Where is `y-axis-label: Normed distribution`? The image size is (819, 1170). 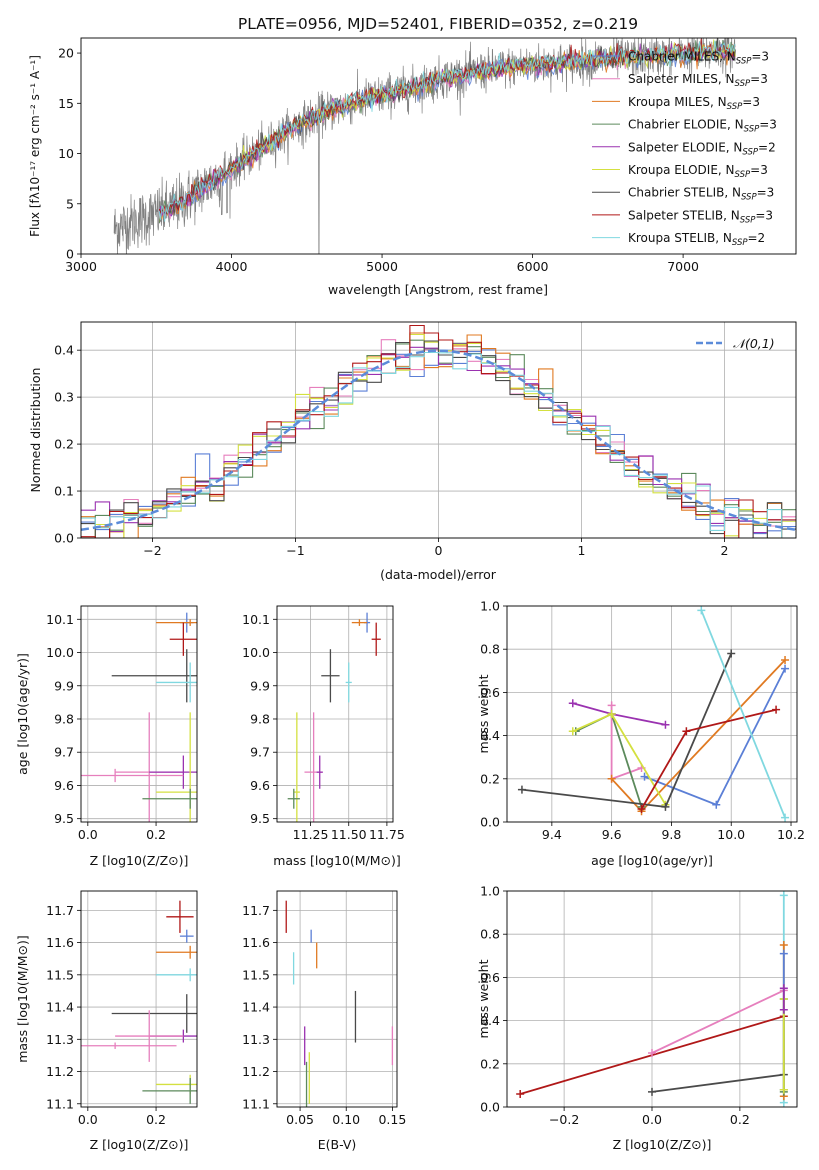 y-axis-label: Normed distribution is located at coordinates (35, 430).